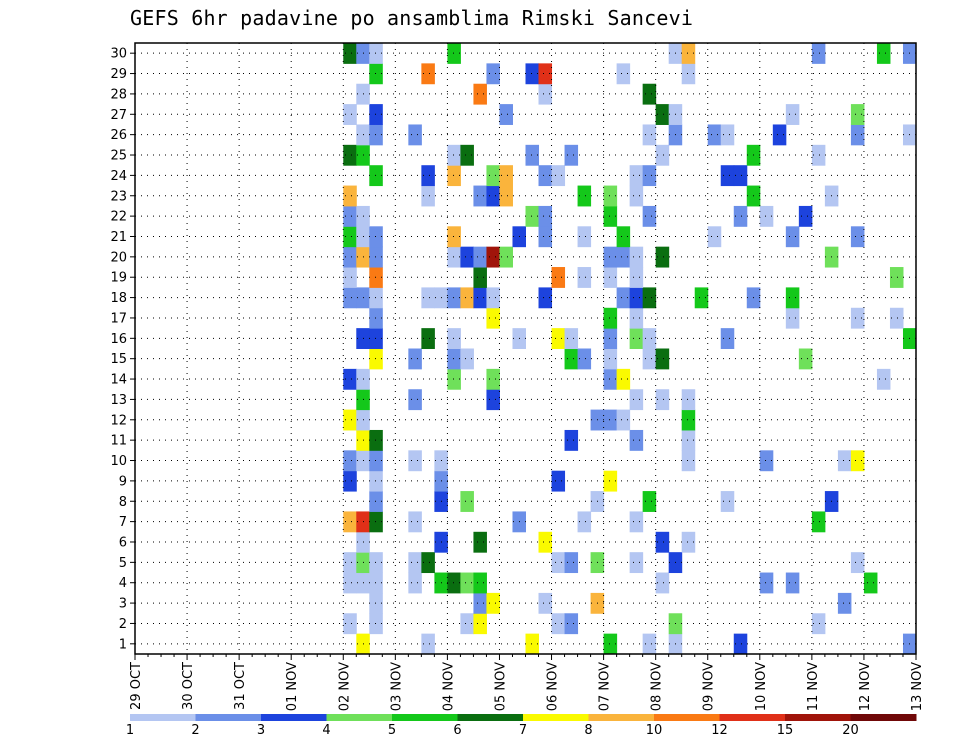  Describe the element at coordinates (130, 730) in the screenshot. I see `legend-level-label: 1` at that location.